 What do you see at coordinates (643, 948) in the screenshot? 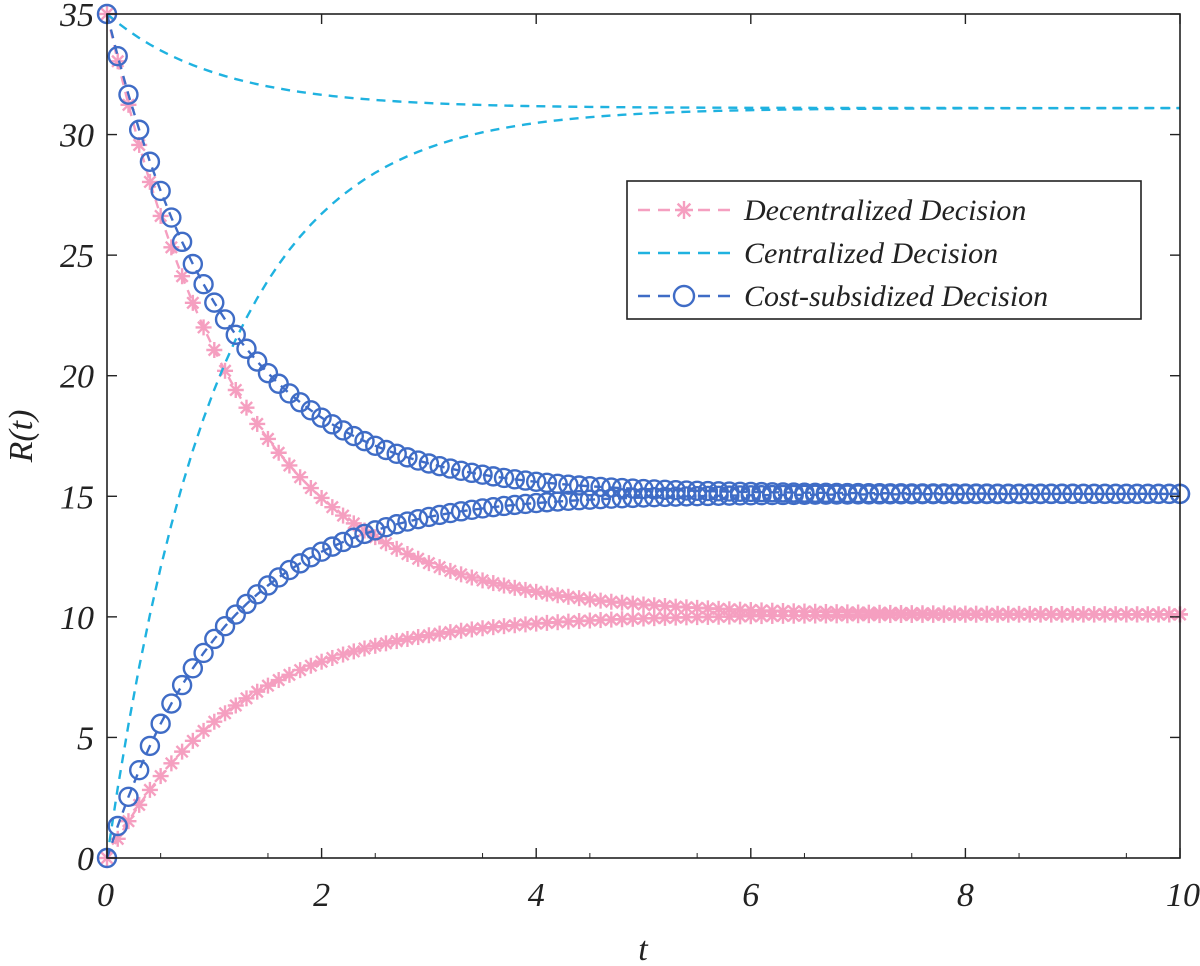
I see `x-axis-label: t` at bounding box center [643, 948].